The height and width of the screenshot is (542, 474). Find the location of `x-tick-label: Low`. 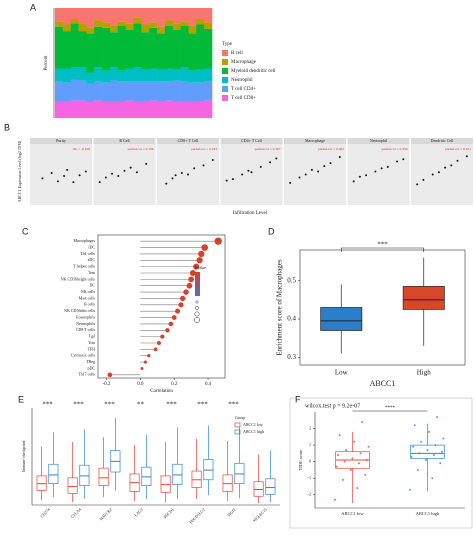

x-tick-label: Low is located at coordinates (342, 373).